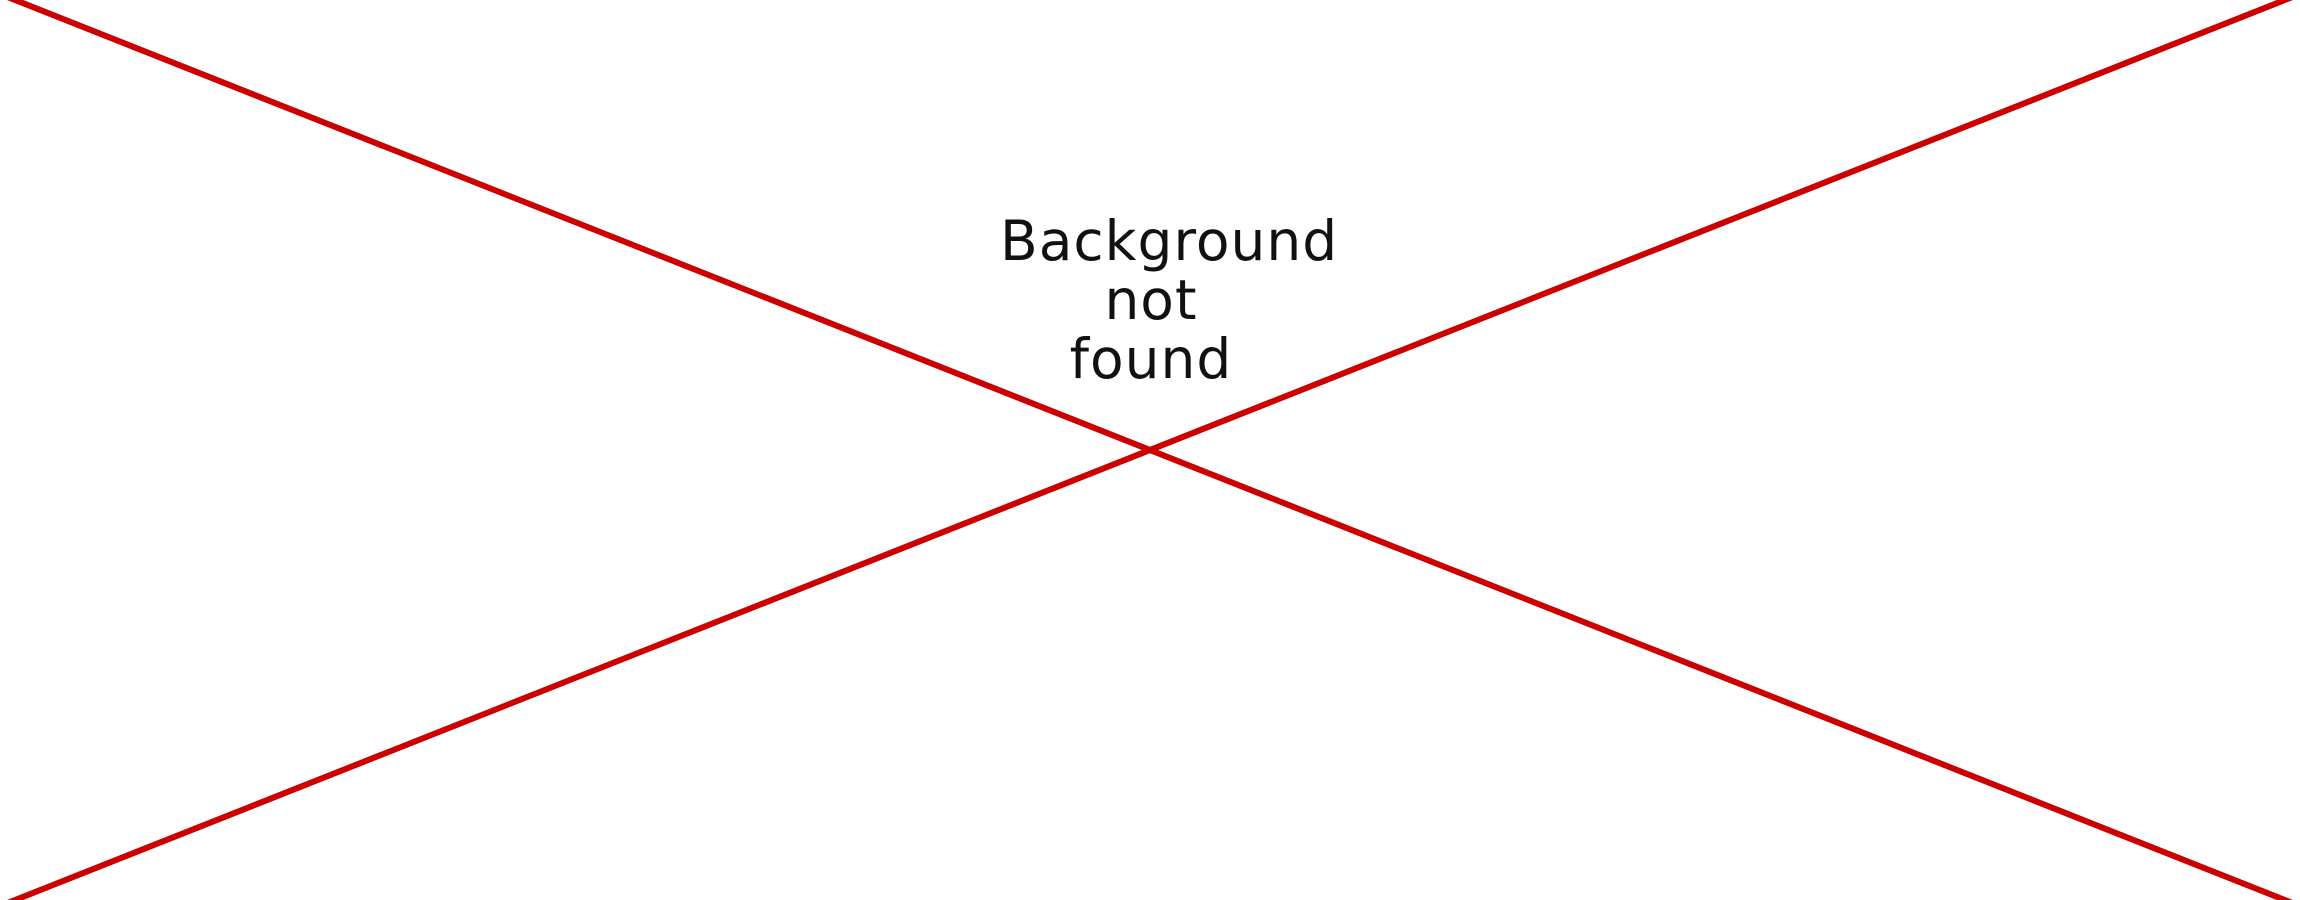  Describe the element at coordinates (1169, 241) in the screenshot. I see `message-line-1: Background` at that location.